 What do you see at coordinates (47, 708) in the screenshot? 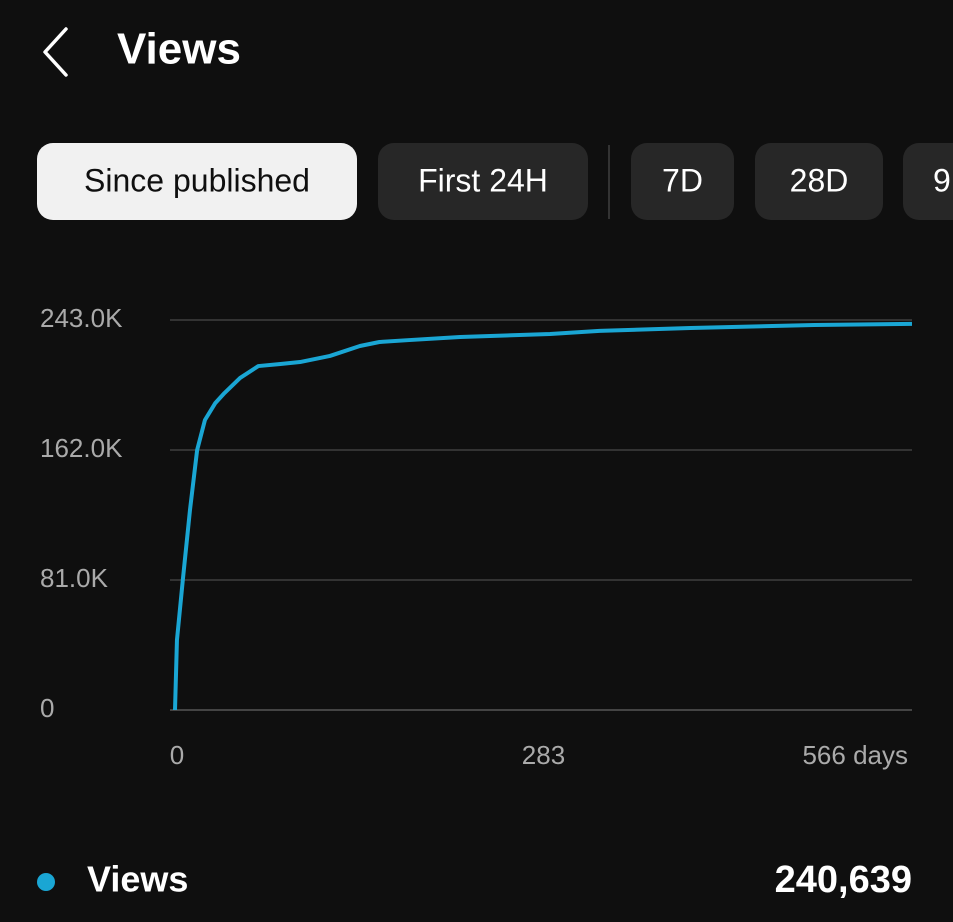
I see `y-tick-label: 0` at bounding box center [47, 708].